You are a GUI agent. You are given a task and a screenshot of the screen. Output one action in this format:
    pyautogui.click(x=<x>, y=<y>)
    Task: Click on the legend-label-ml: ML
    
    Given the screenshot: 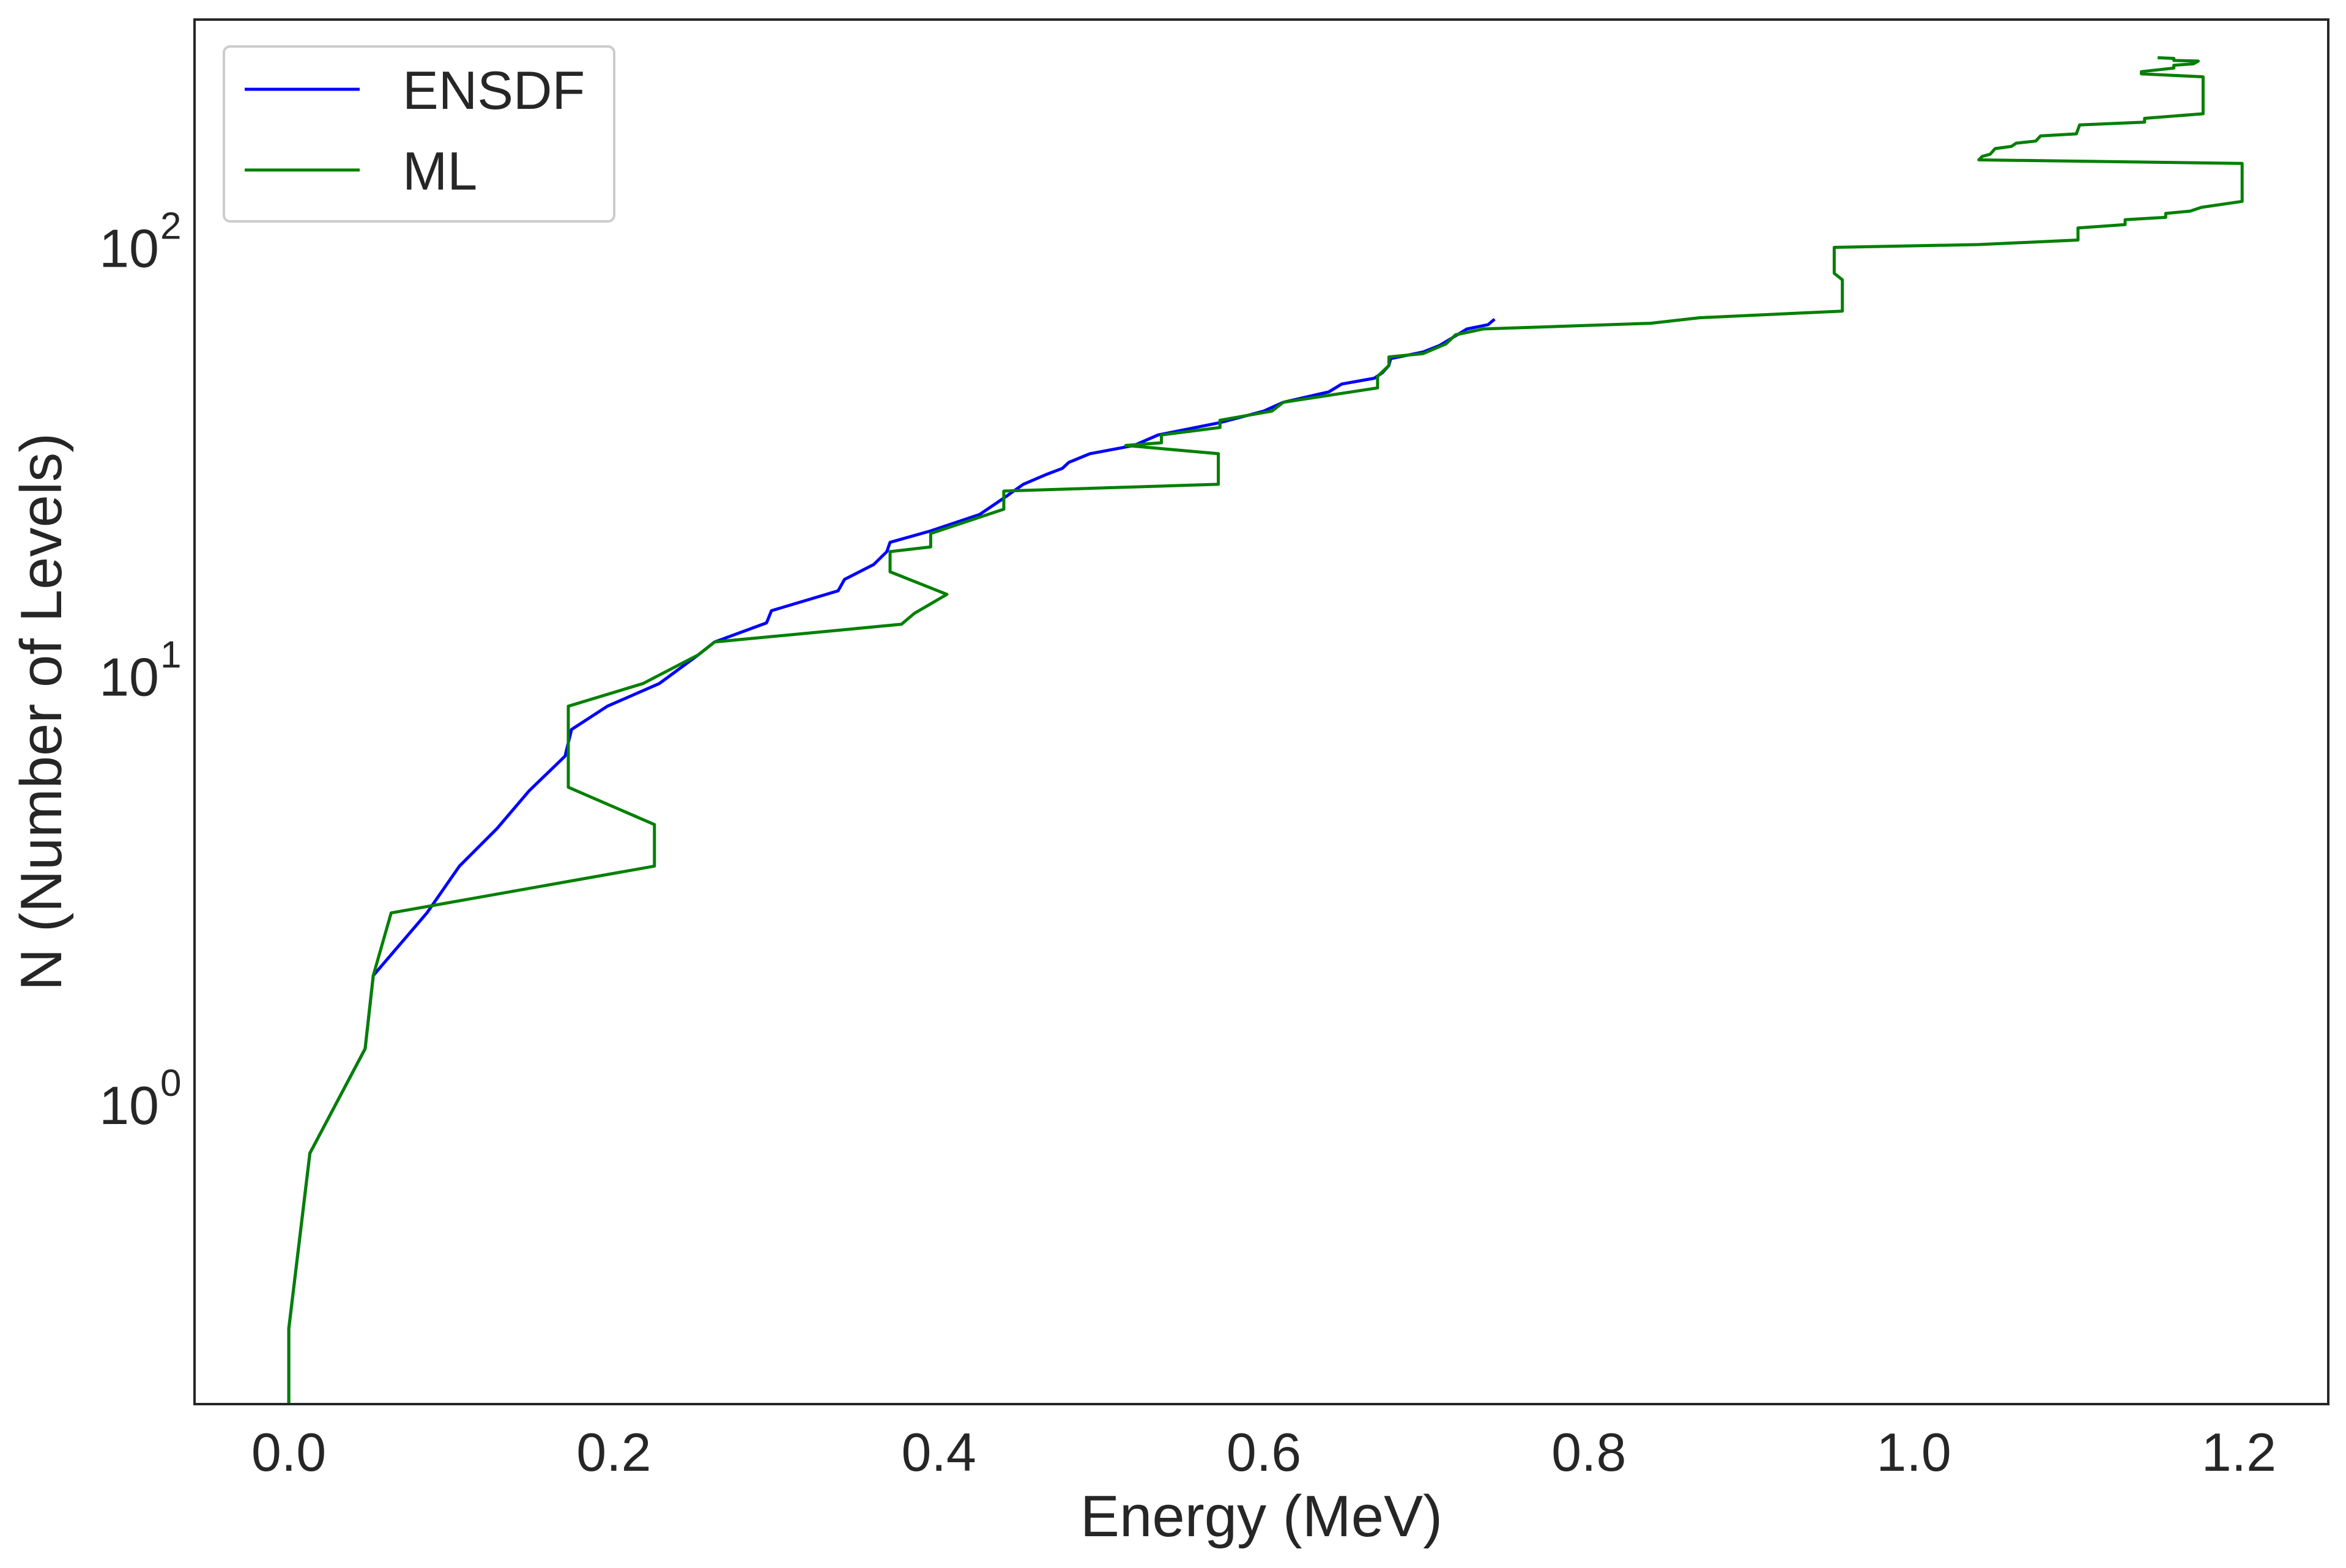 What is the action you would take?
    pyautogui.click(x=440, y=171)
    